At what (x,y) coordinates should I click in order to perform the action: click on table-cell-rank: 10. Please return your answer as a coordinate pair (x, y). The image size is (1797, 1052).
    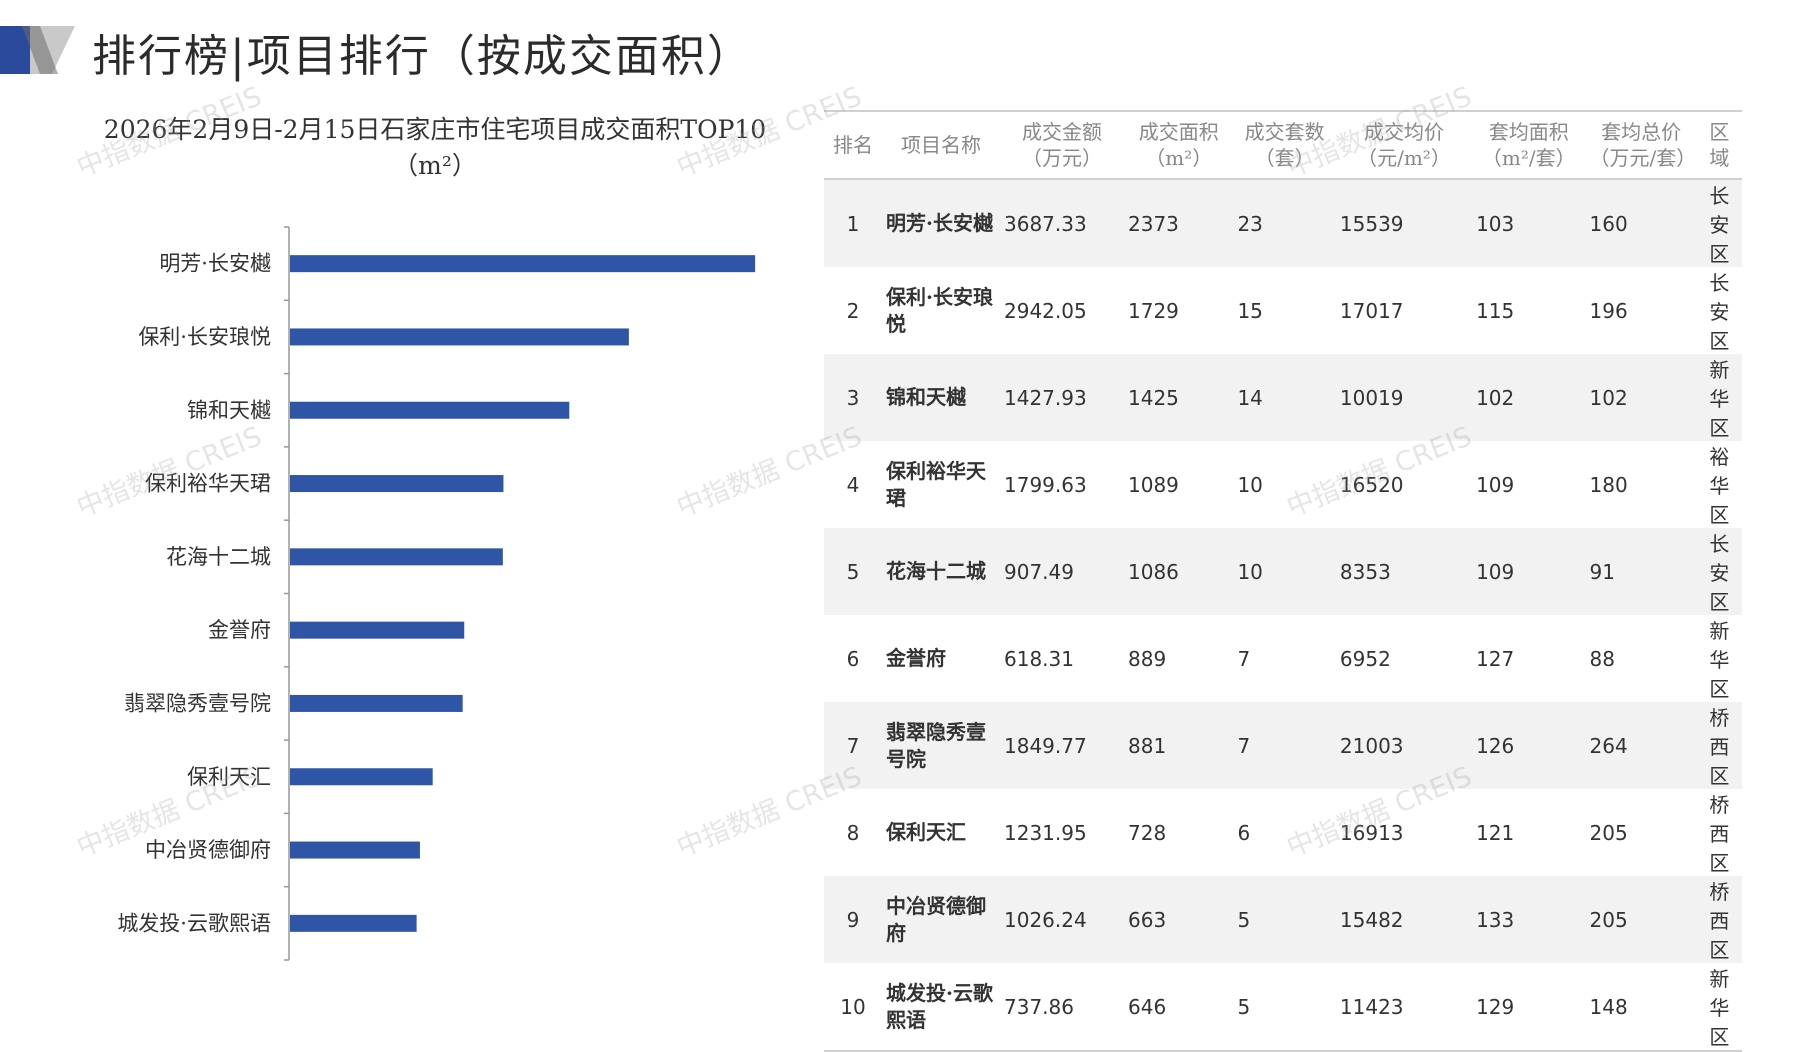
    Looking at the image, I should click on (853, 1007).